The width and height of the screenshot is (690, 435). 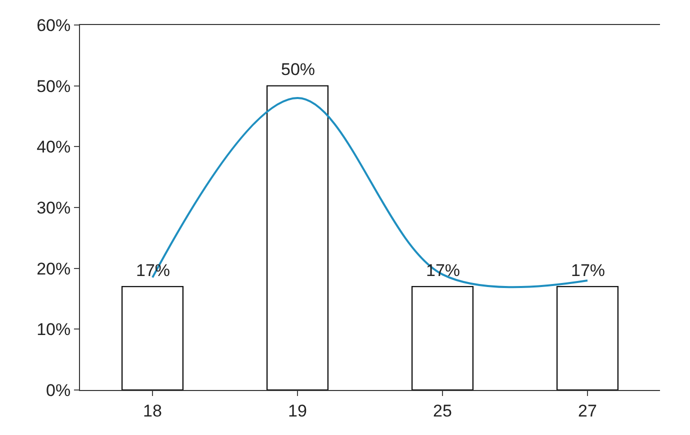 What do you see at coordinates (588, 270) in the screenshot?
I see `data-label: 17%` at bounding box center [588, 270].